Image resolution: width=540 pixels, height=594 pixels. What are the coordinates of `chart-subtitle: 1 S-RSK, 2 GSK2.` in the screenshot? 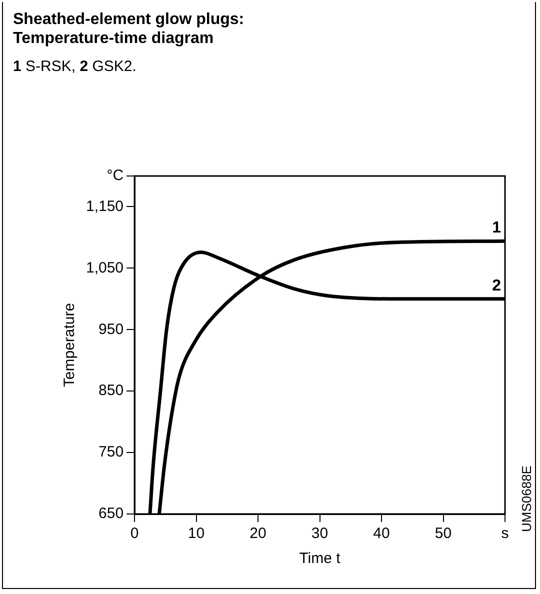 It's located at (75, 66).